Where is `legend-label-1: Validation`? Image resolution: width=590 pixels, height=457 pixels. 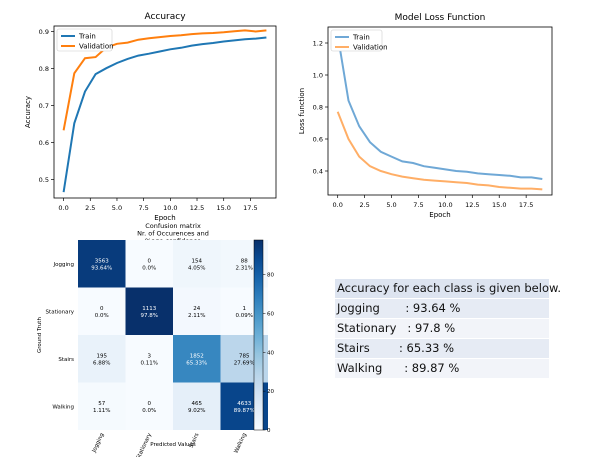
legend-label-1: Validation is located at coordinates (96, 47).